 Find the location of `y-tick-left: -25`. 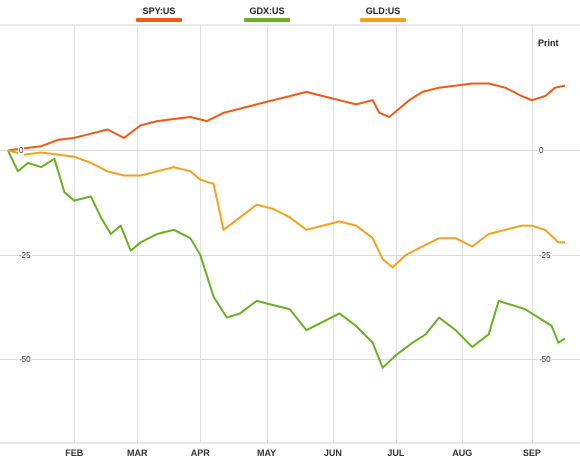

y-tick-left: -25 is located at coordinates (25, 255).